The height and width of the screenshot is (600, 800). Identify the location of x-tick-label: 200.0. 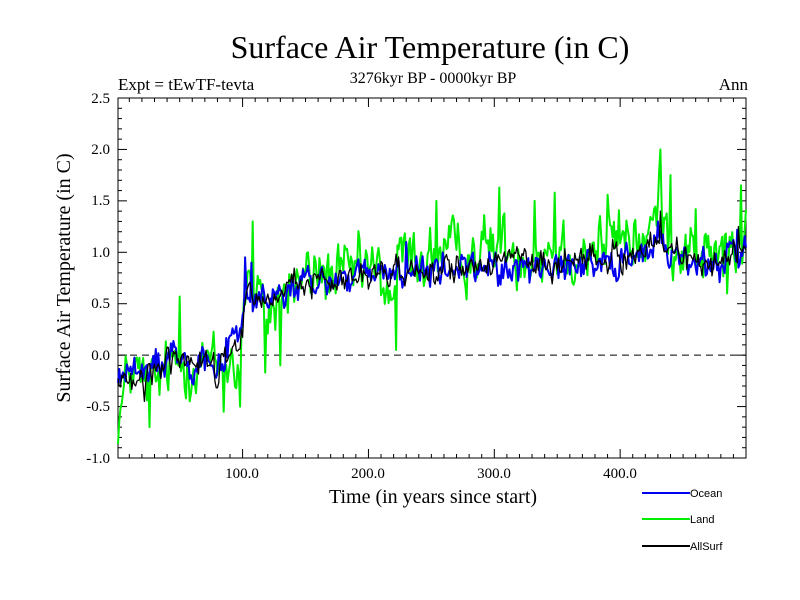
(368, 474).